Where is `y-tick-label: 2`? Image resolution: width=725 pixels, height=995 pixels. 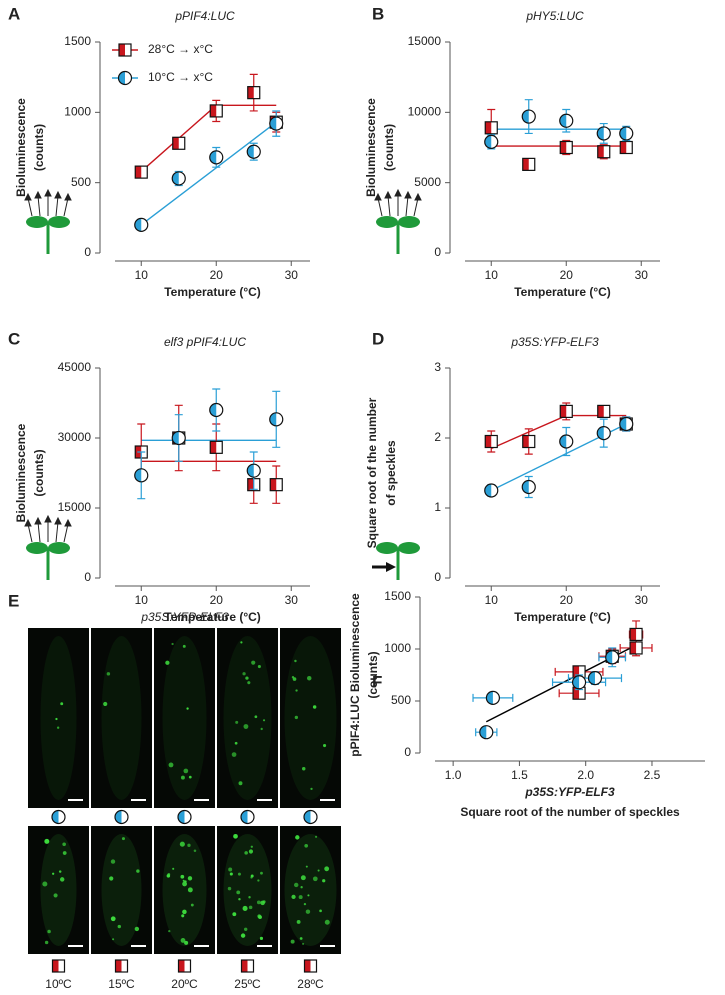 y-tick-label: 2 is located at coordinates (437, 437).